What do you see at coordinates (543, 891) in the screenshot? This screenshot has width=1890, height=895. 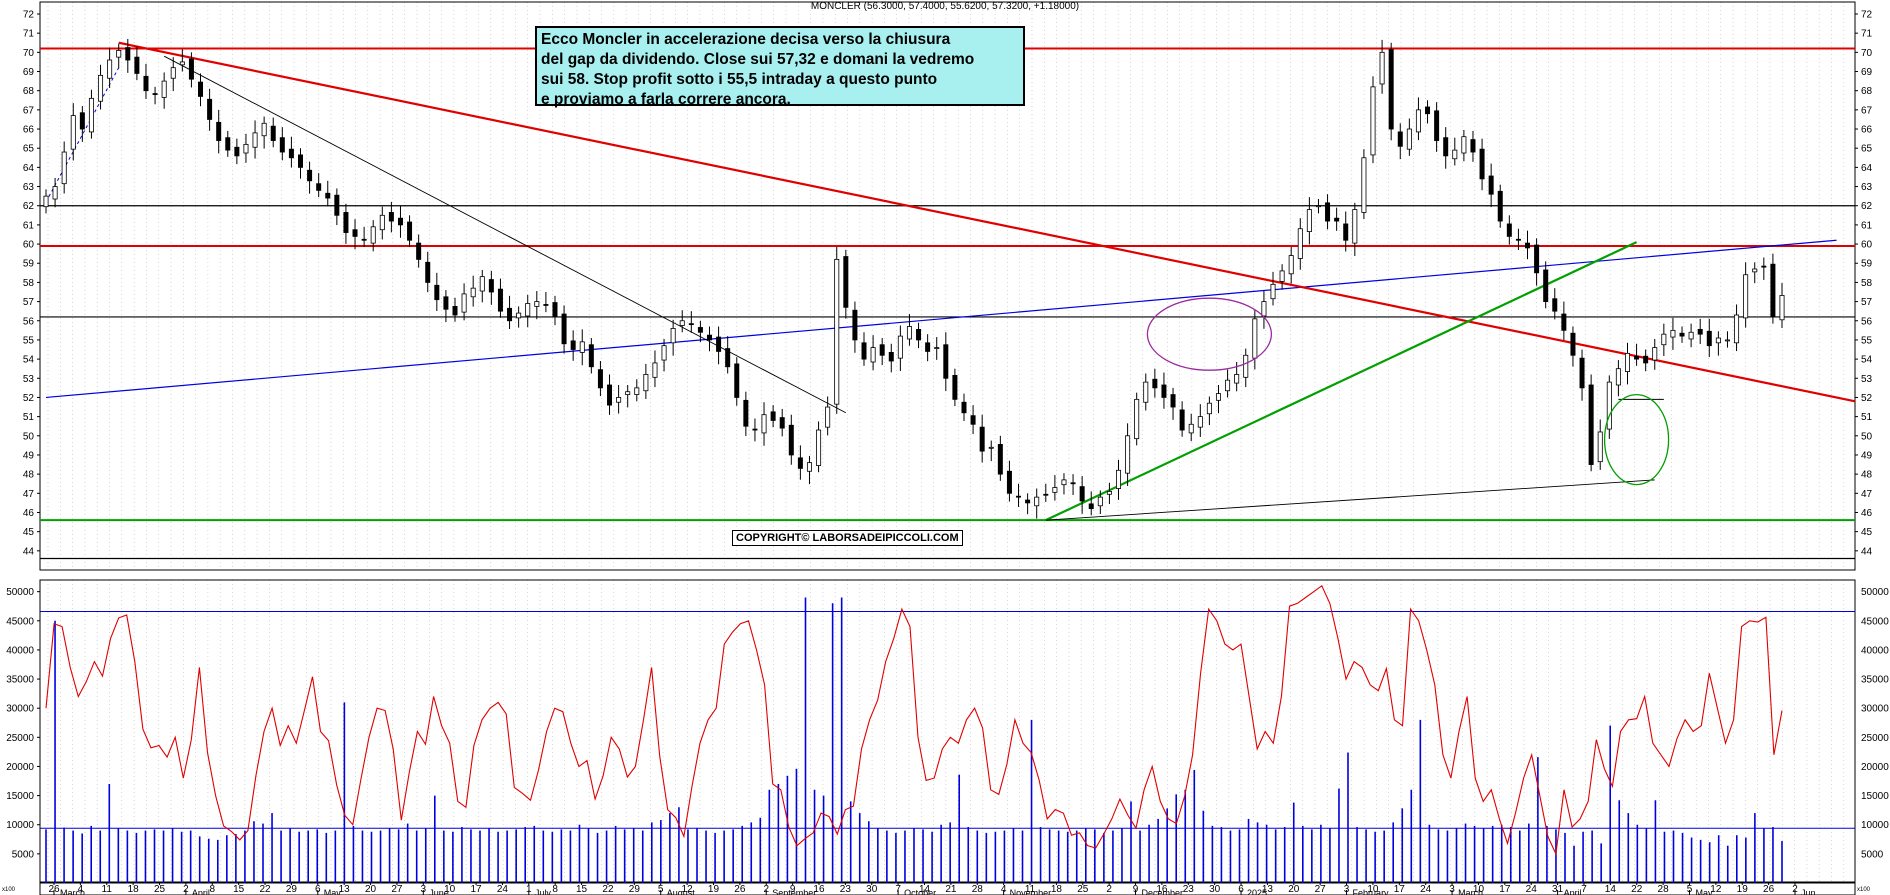 I see `x-month-label: July` at bounding box center [543, 891].